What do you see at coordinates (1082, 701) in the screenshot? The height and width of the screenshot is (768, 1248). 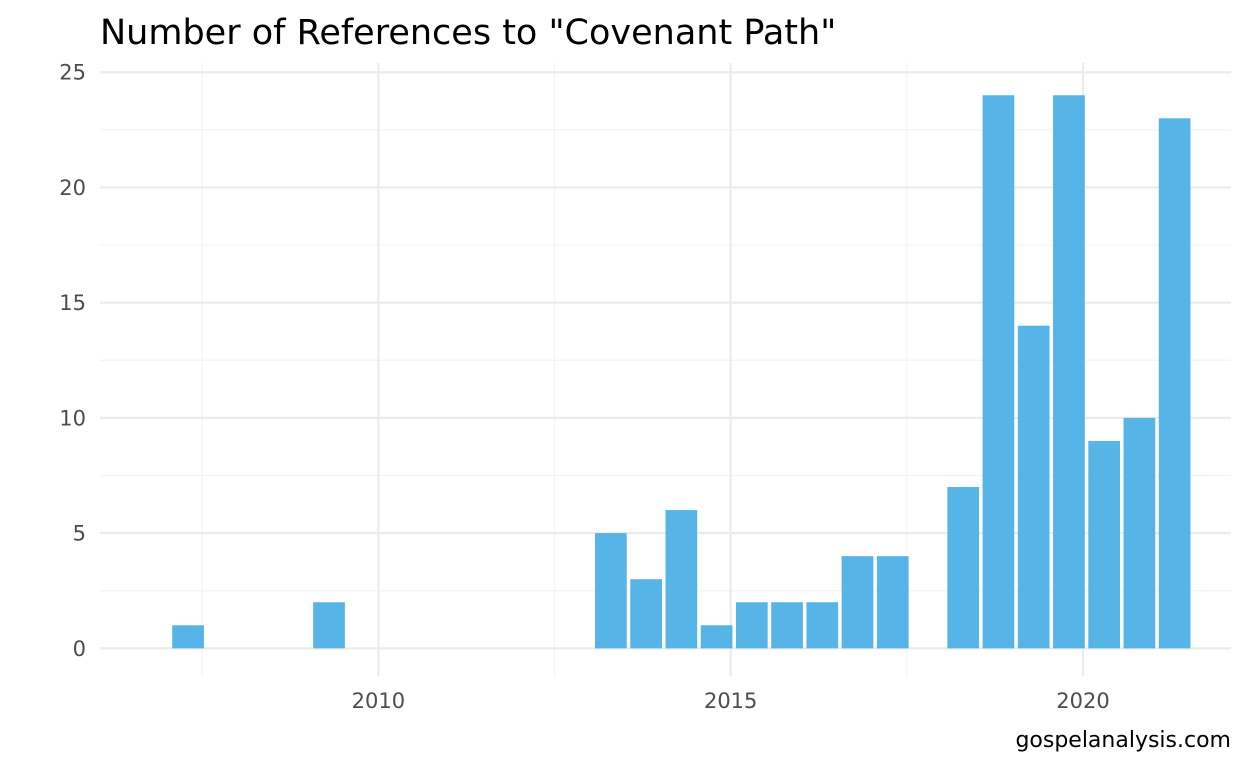 I see `x-tick-label: 2020` at bounding box center [1082, 701].